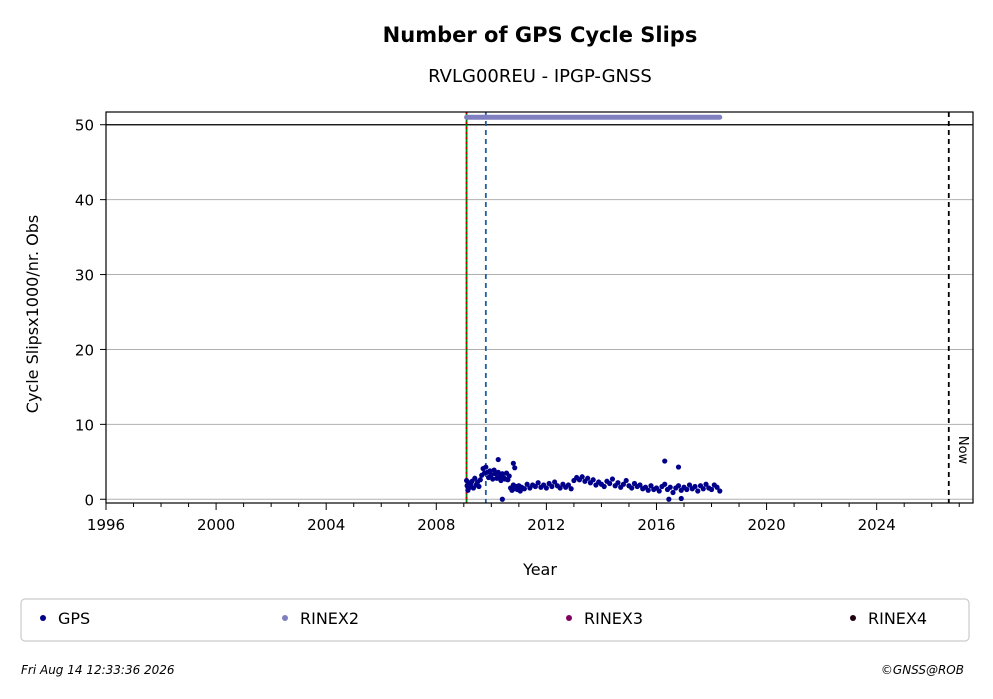 This screenshot has width=993, height=699. What do you see at coordinates (539, 569) in the screenshot?
I see `x-axis-label: Year` at bounding box center [539, 569].